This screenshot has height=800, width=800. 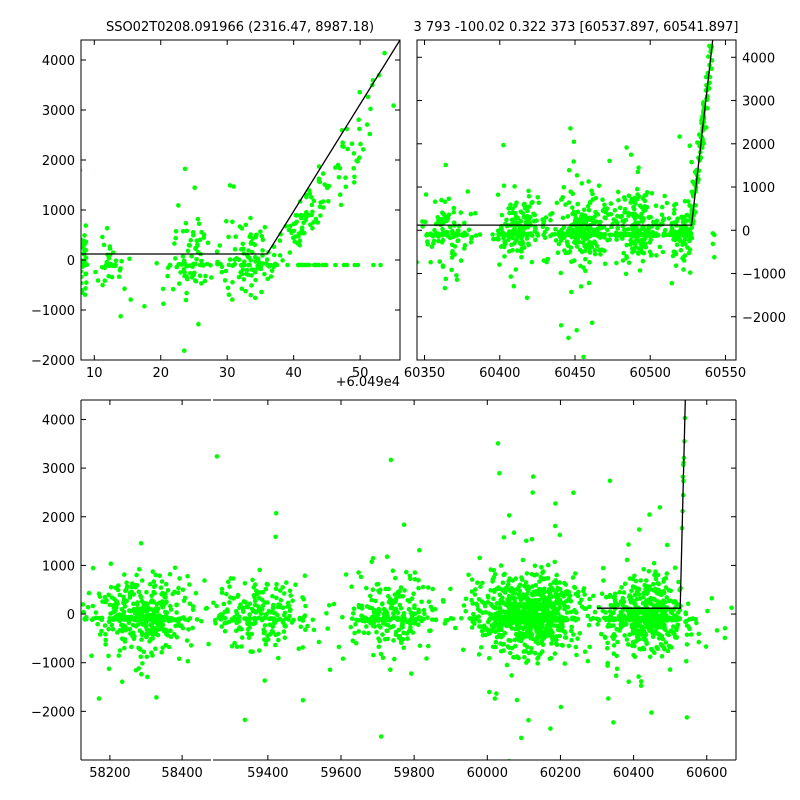 I want to click on top-left-ytick-label-0: −2000, so click(x=53, y=361).